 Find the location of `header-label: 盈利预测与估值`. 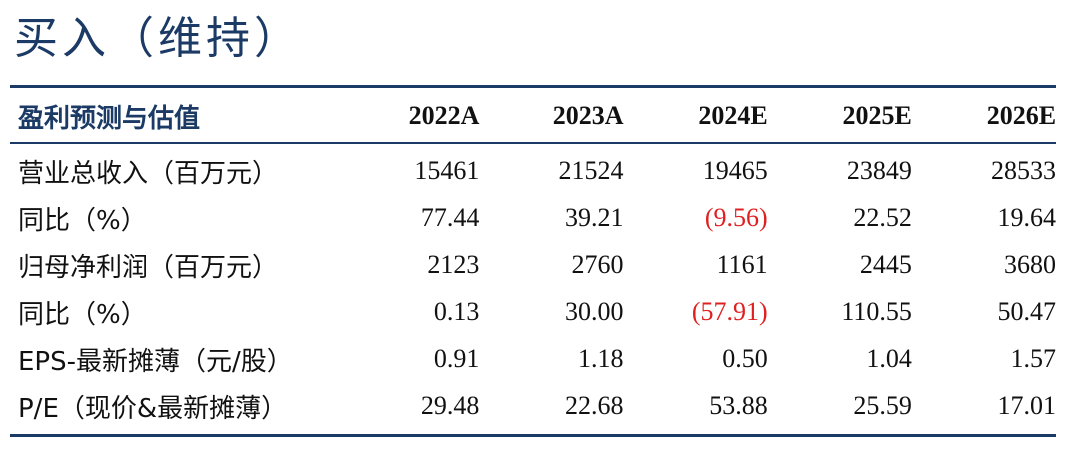

header-label: 盈利预测与估值 is located at coordinates (109, 118).